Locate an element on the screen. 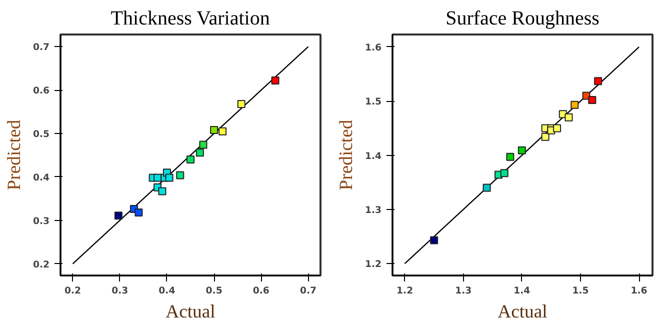 Image resolution: width=669 pixels, height=329 pixels. y-tick-label: 1.3 is located at coordinates (373, 210).